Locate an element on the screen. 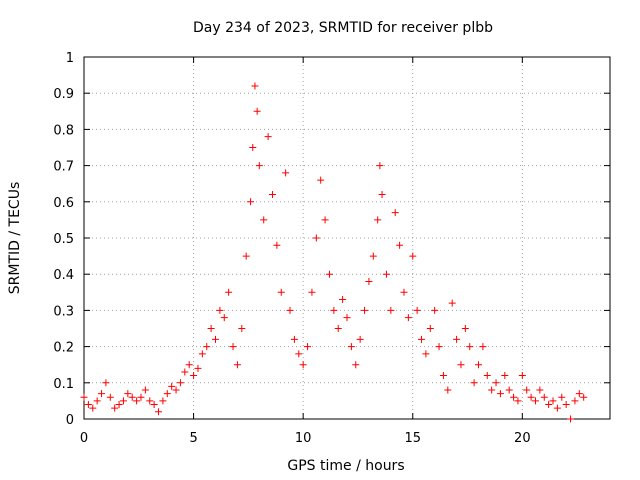 The height and width of the screenshot is (480, 640). x-tick-label: 10 is located at coordinates (303, 438).